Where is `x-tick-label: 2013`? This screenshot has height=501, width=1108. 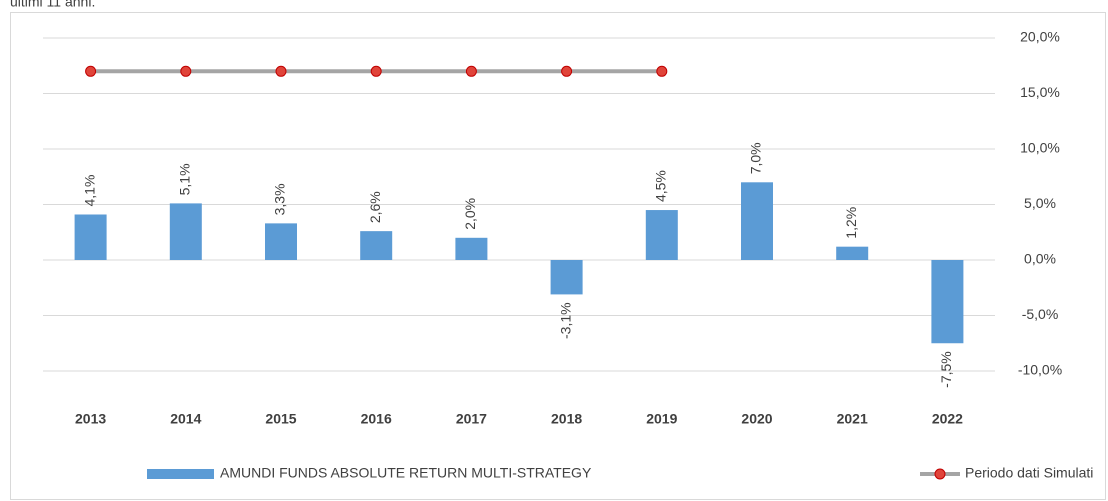 x-tick-label: 2013 is located at coordinates (90, 419).